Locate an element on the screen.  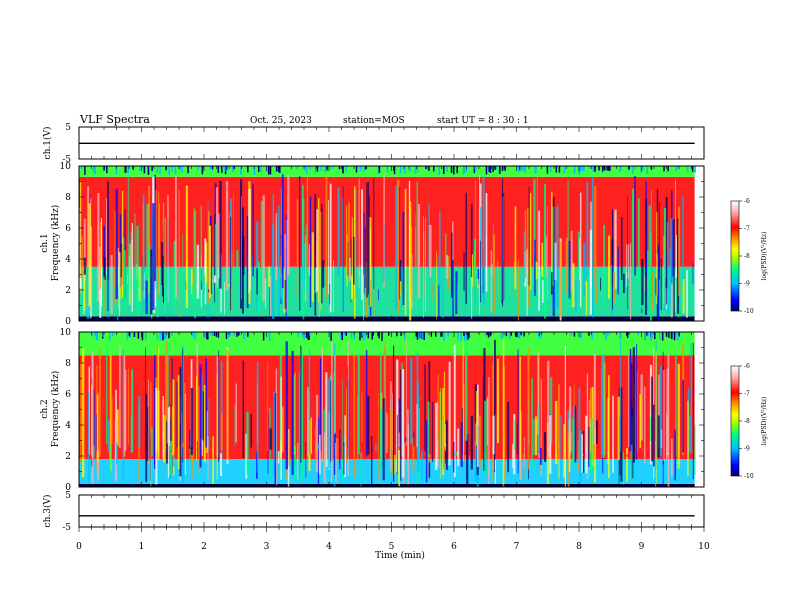
ch2-spec-ylabel-freq: Frequency (kHz) is located at coordinates (55, 409).